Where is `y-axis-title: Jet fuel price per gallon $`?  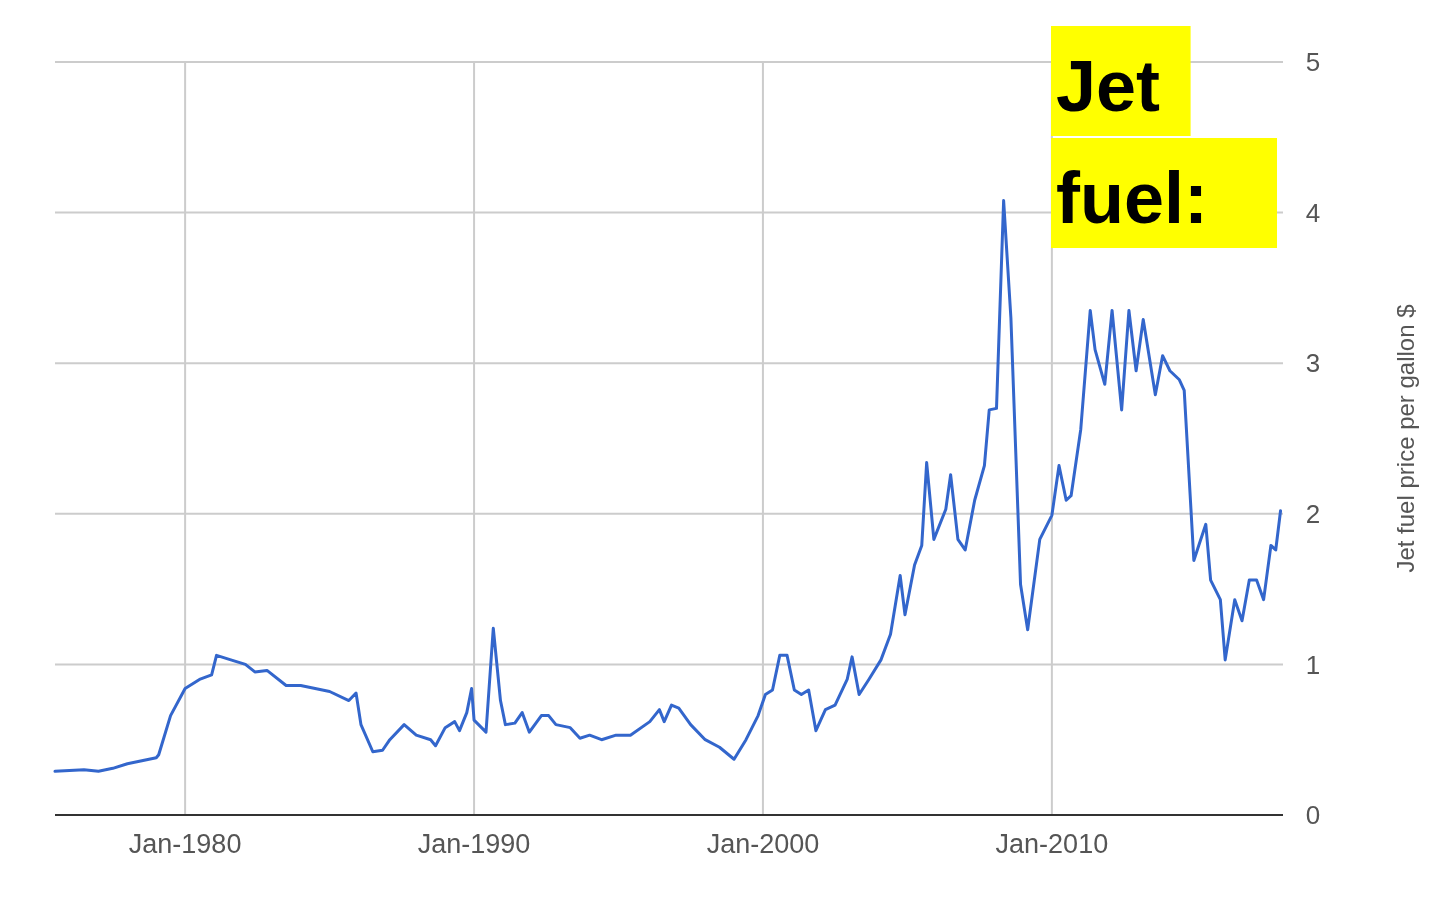
y-axis-title: Jet fuel price per gallon $ is located at coordinates (1405, 438).